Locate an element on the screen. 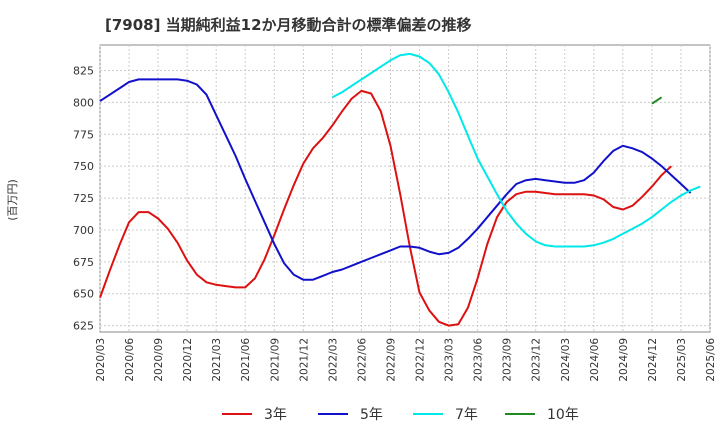  y-tick-label: 725 is located at coordinates (83, 198).